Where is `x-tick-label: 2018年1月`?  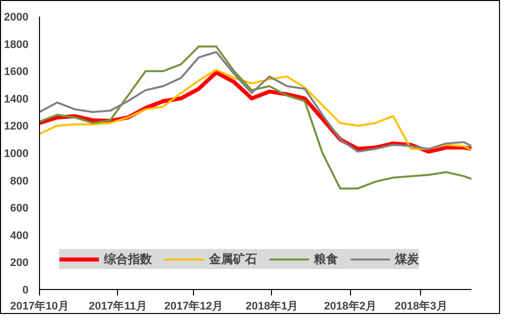 x-tick-label: 2018年1月 is located at coordinates (272, 306).